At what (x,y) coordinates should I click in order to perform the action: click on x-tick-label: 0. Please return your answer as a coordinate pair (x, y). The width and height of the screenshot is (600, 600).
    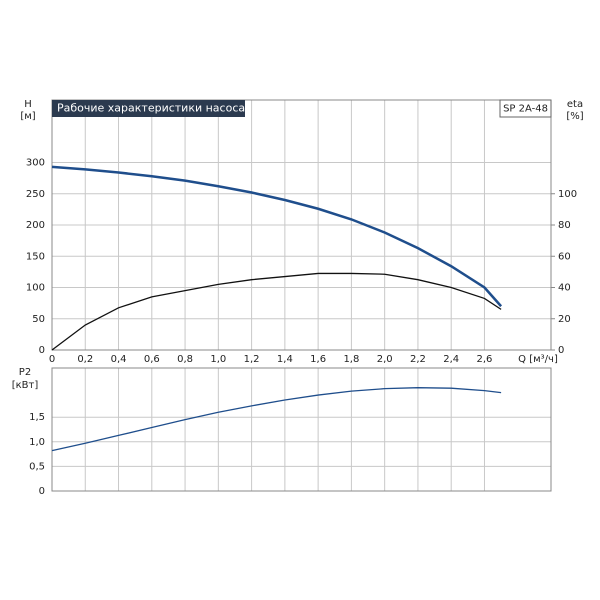
    Looking at the image, I should click on (52, 359).